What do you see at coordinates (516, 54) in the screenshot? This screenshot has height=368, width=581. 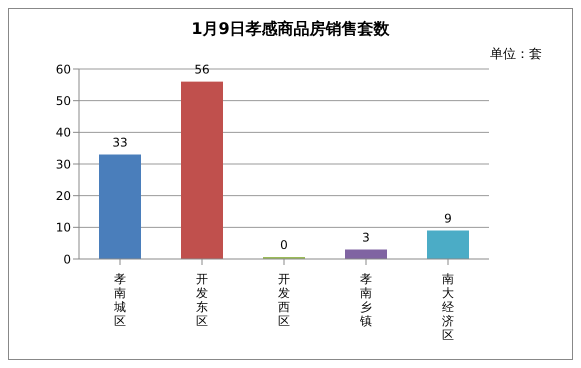 I see `text: 单位：套` at bounding box center [516, 54].